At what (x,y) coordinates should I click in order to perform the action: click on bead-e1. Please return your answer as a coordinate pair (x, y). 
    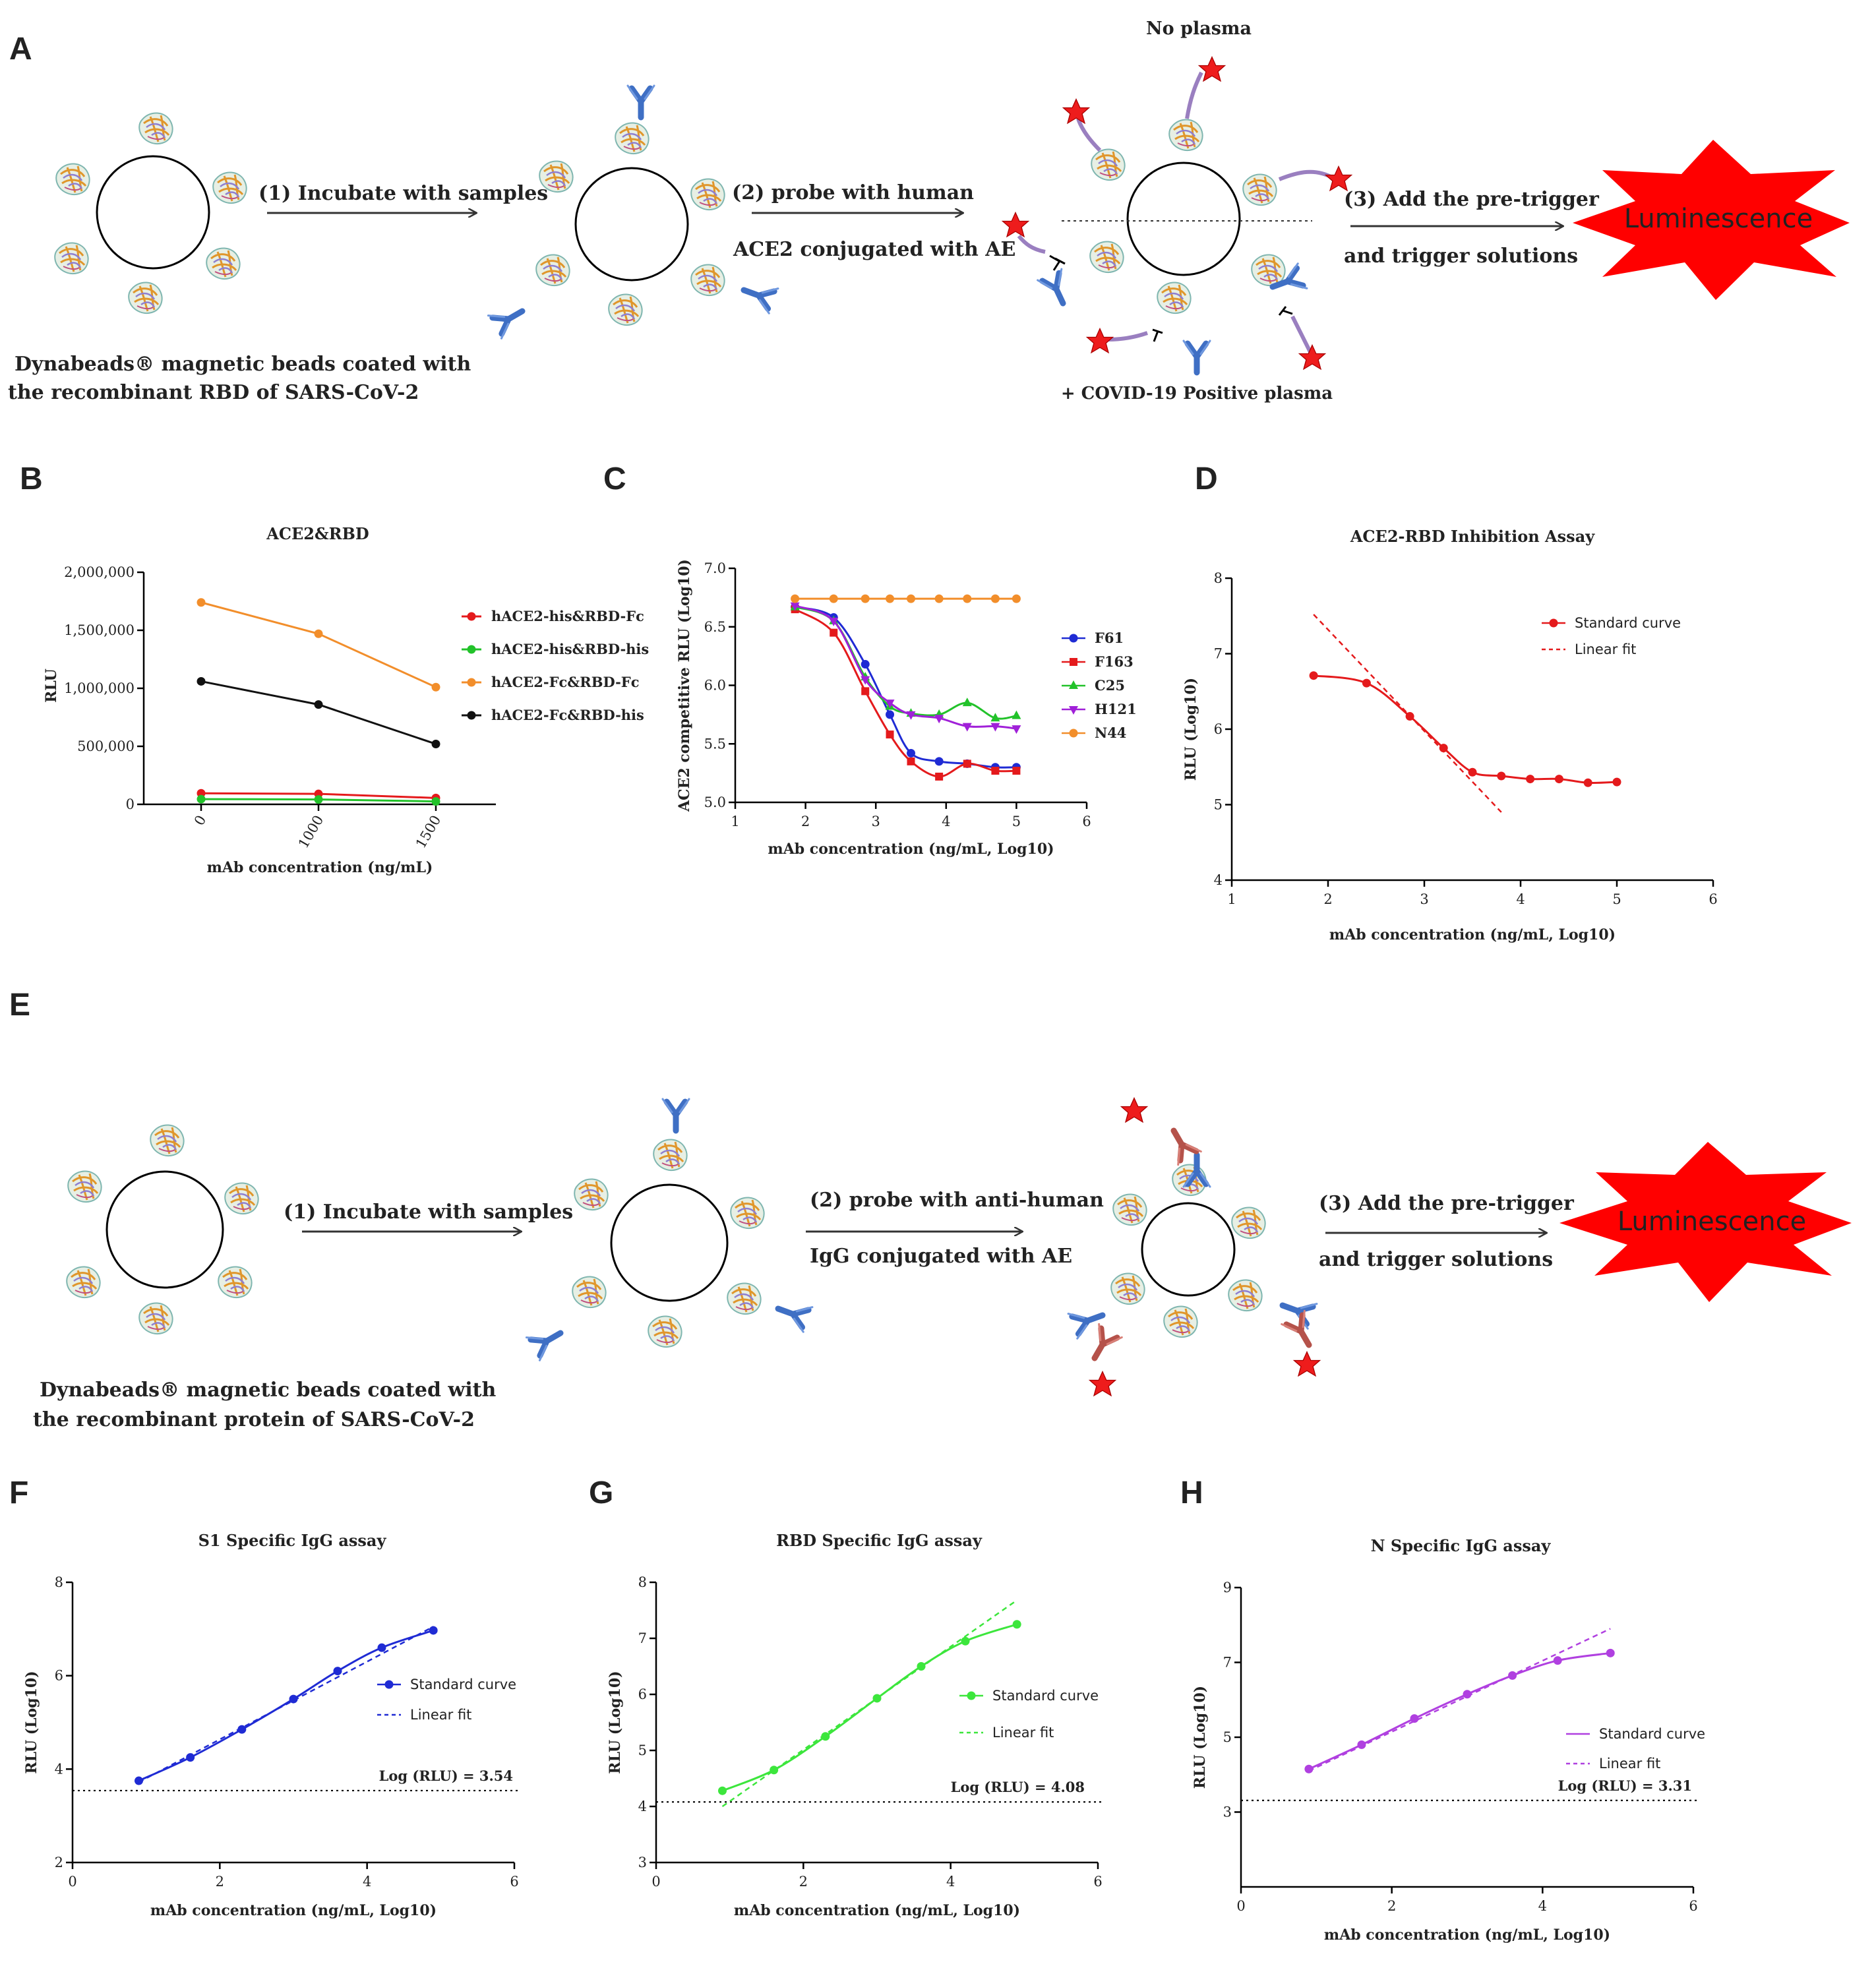
    Looking at the image, I should click on (162, 1229).